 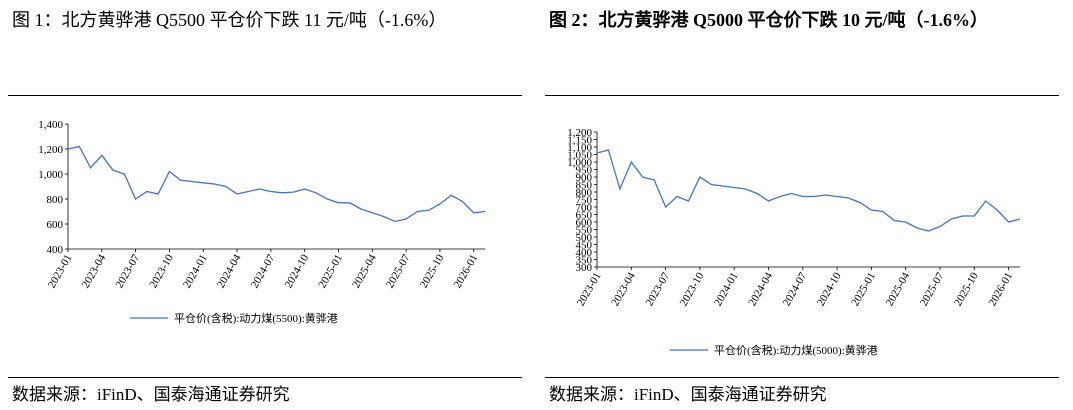 What do you see at coordinates (579, 148) in the screenshot?
I see `y-tick-label: 1,100` at bounding box center [579, 148].